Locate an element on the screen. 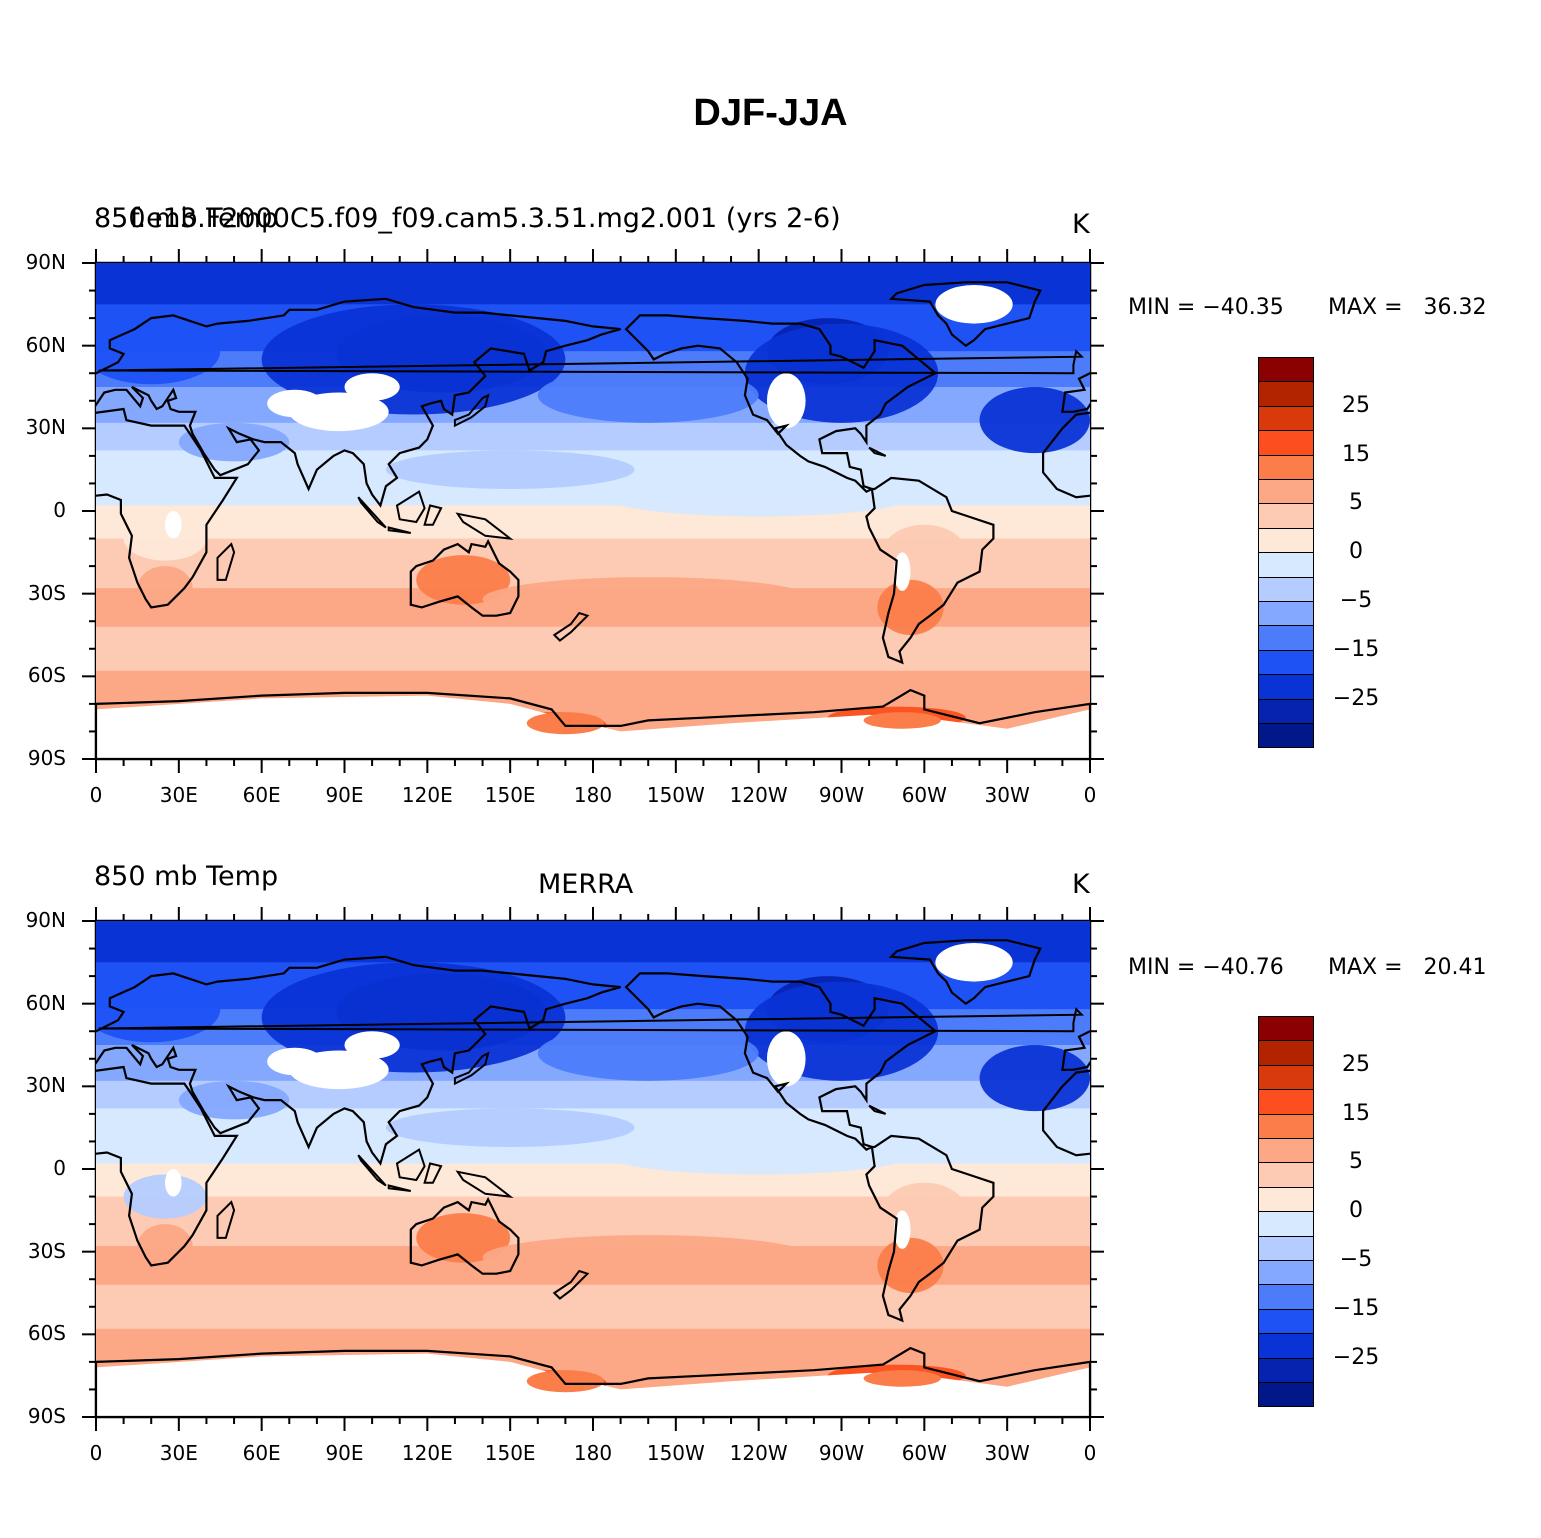 Image resolution: width=1541 pixels, height=1538 pixels. coastline-greenland is located at coordinates (965, 314).